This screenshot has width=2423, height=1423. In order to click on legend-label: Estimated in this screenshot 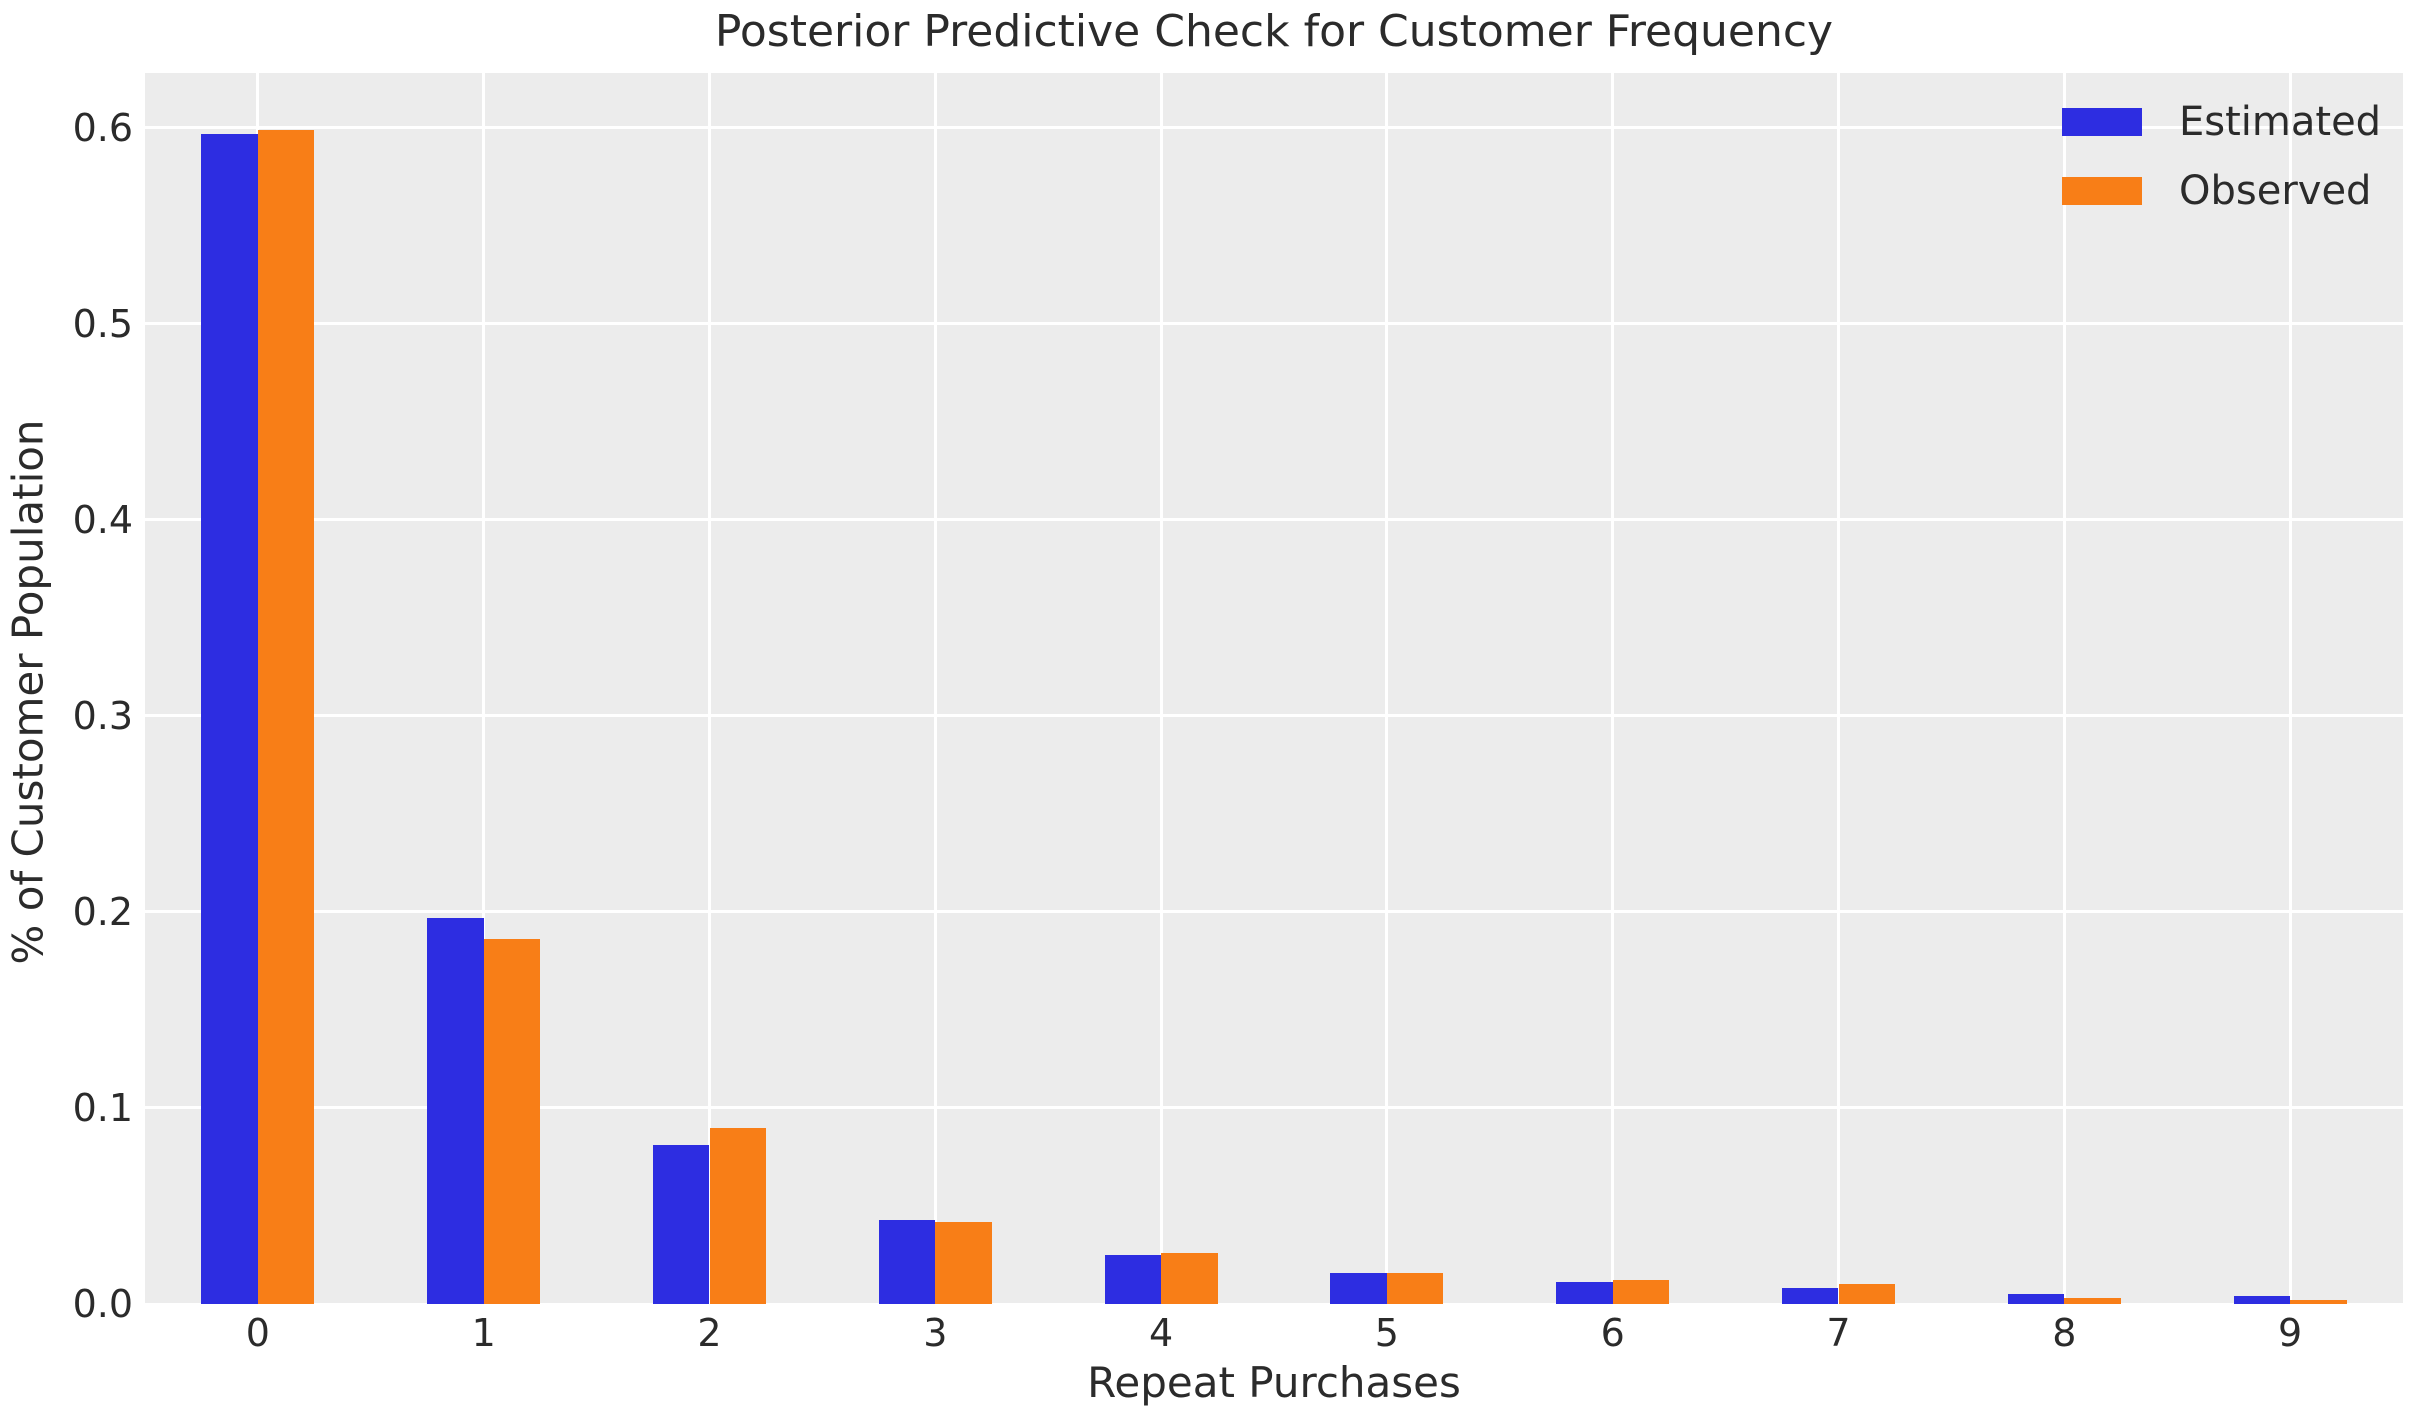, I will do `click(2280, 122)`.